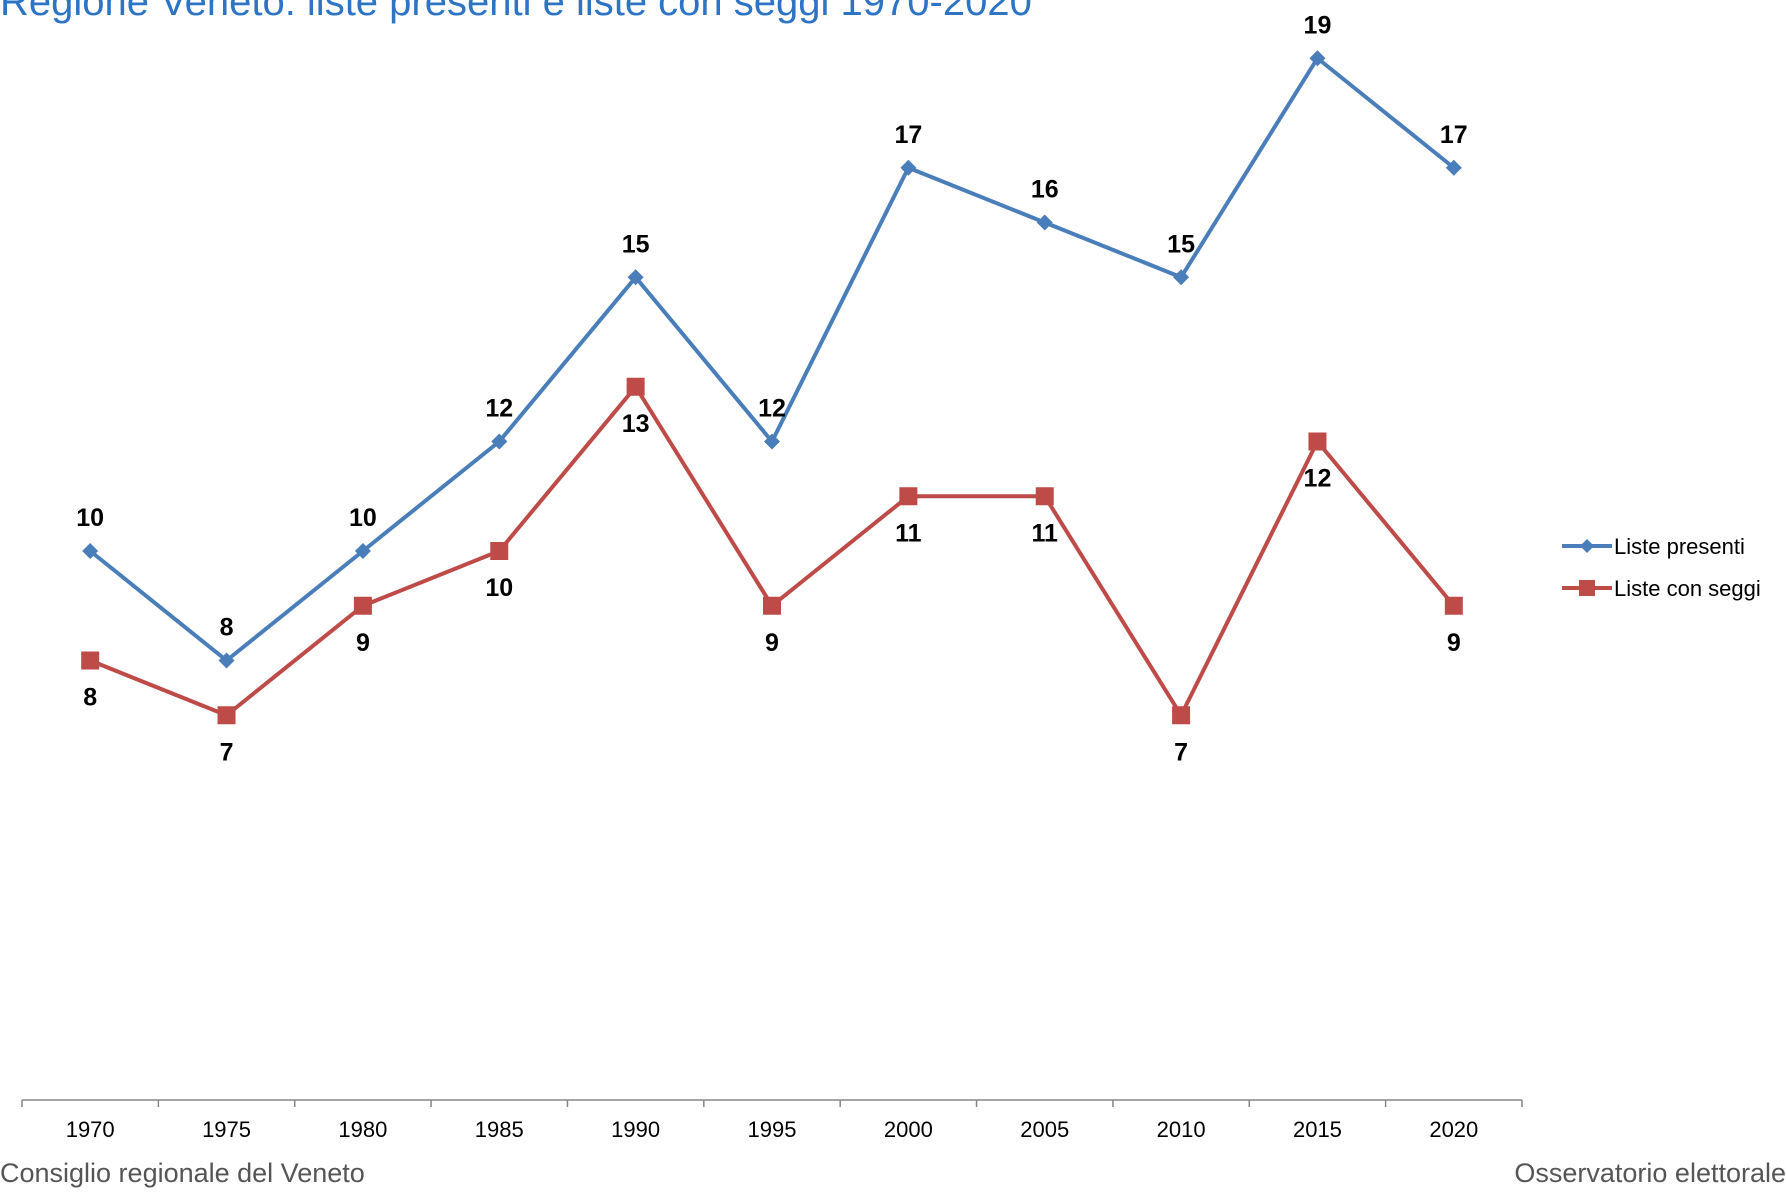 This screenshot has height=1192, width=1786. I want to click on legend-label-liste-con-seggi: Liste con seggi, so click(1687, 588).